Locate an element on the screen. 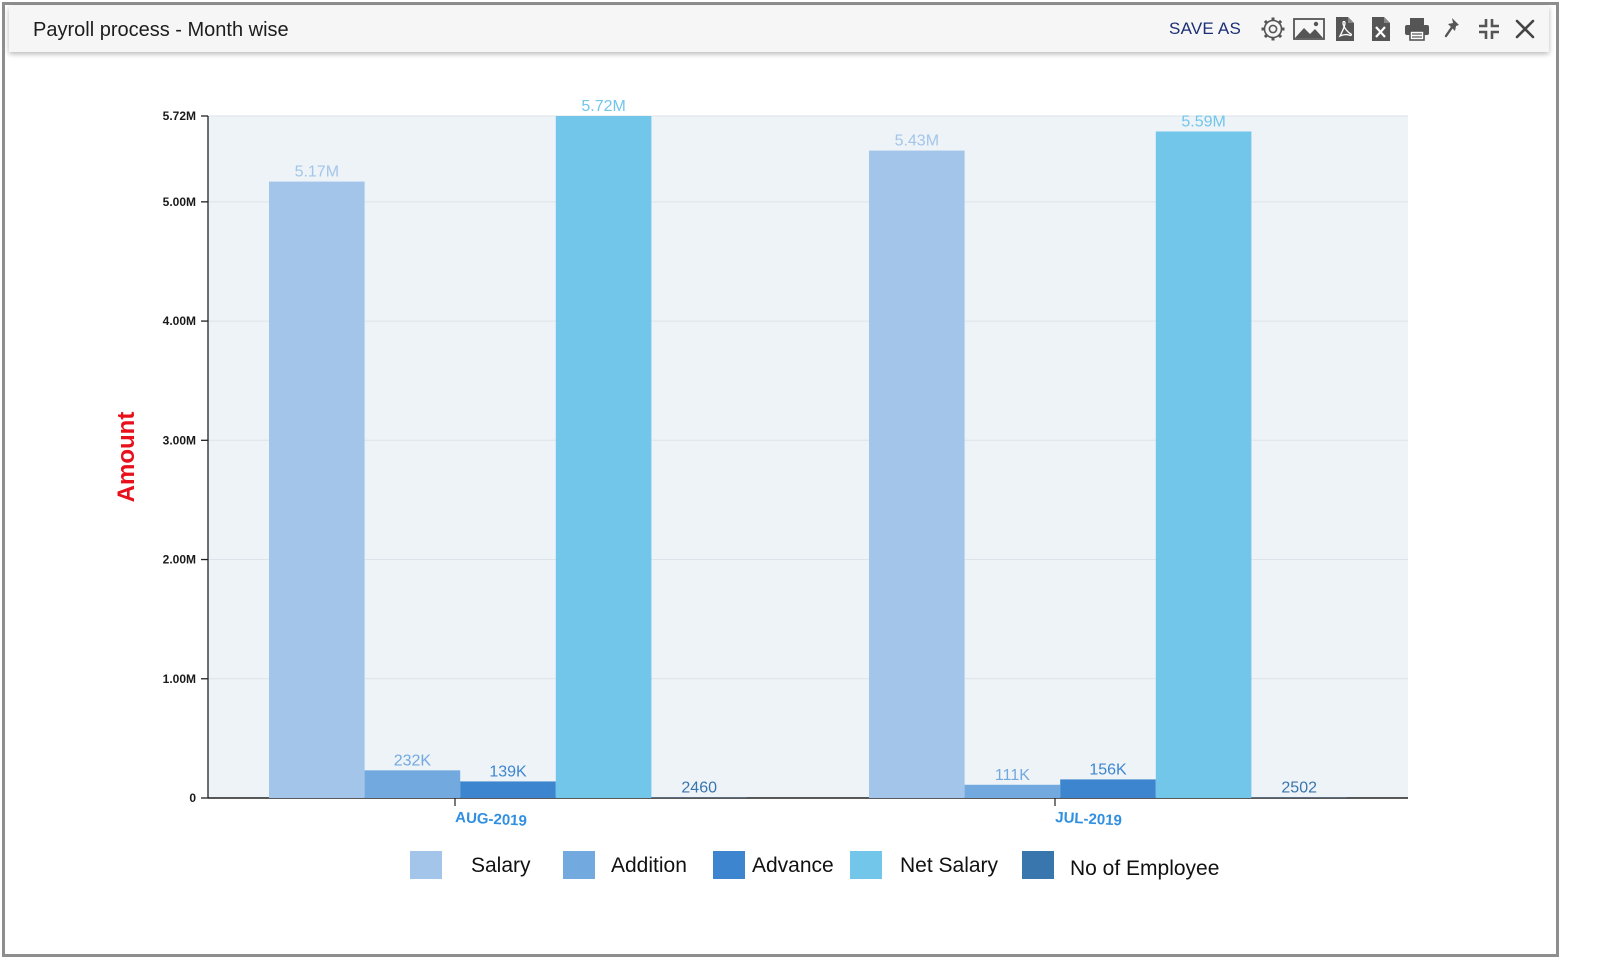 Image resolution: width=1600 pixels, height=976 pixels. data-label: 5.17M is located at coordinates (317, 172).